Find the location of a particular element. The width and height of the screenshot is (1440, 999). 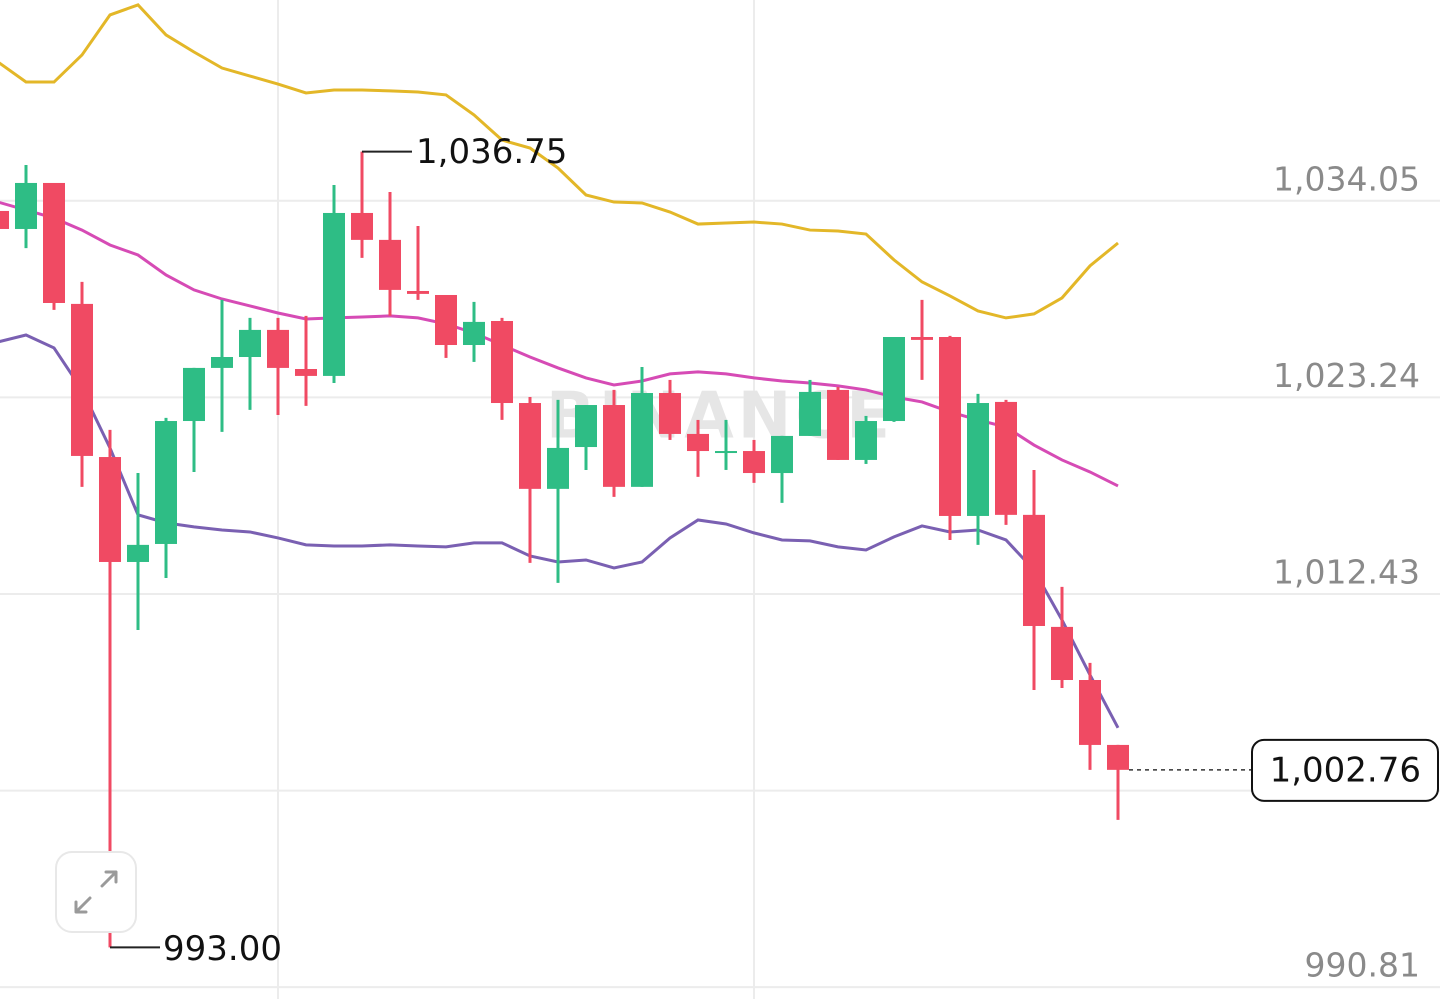

low-label: 993.00 is located at coordinates (222, 949).